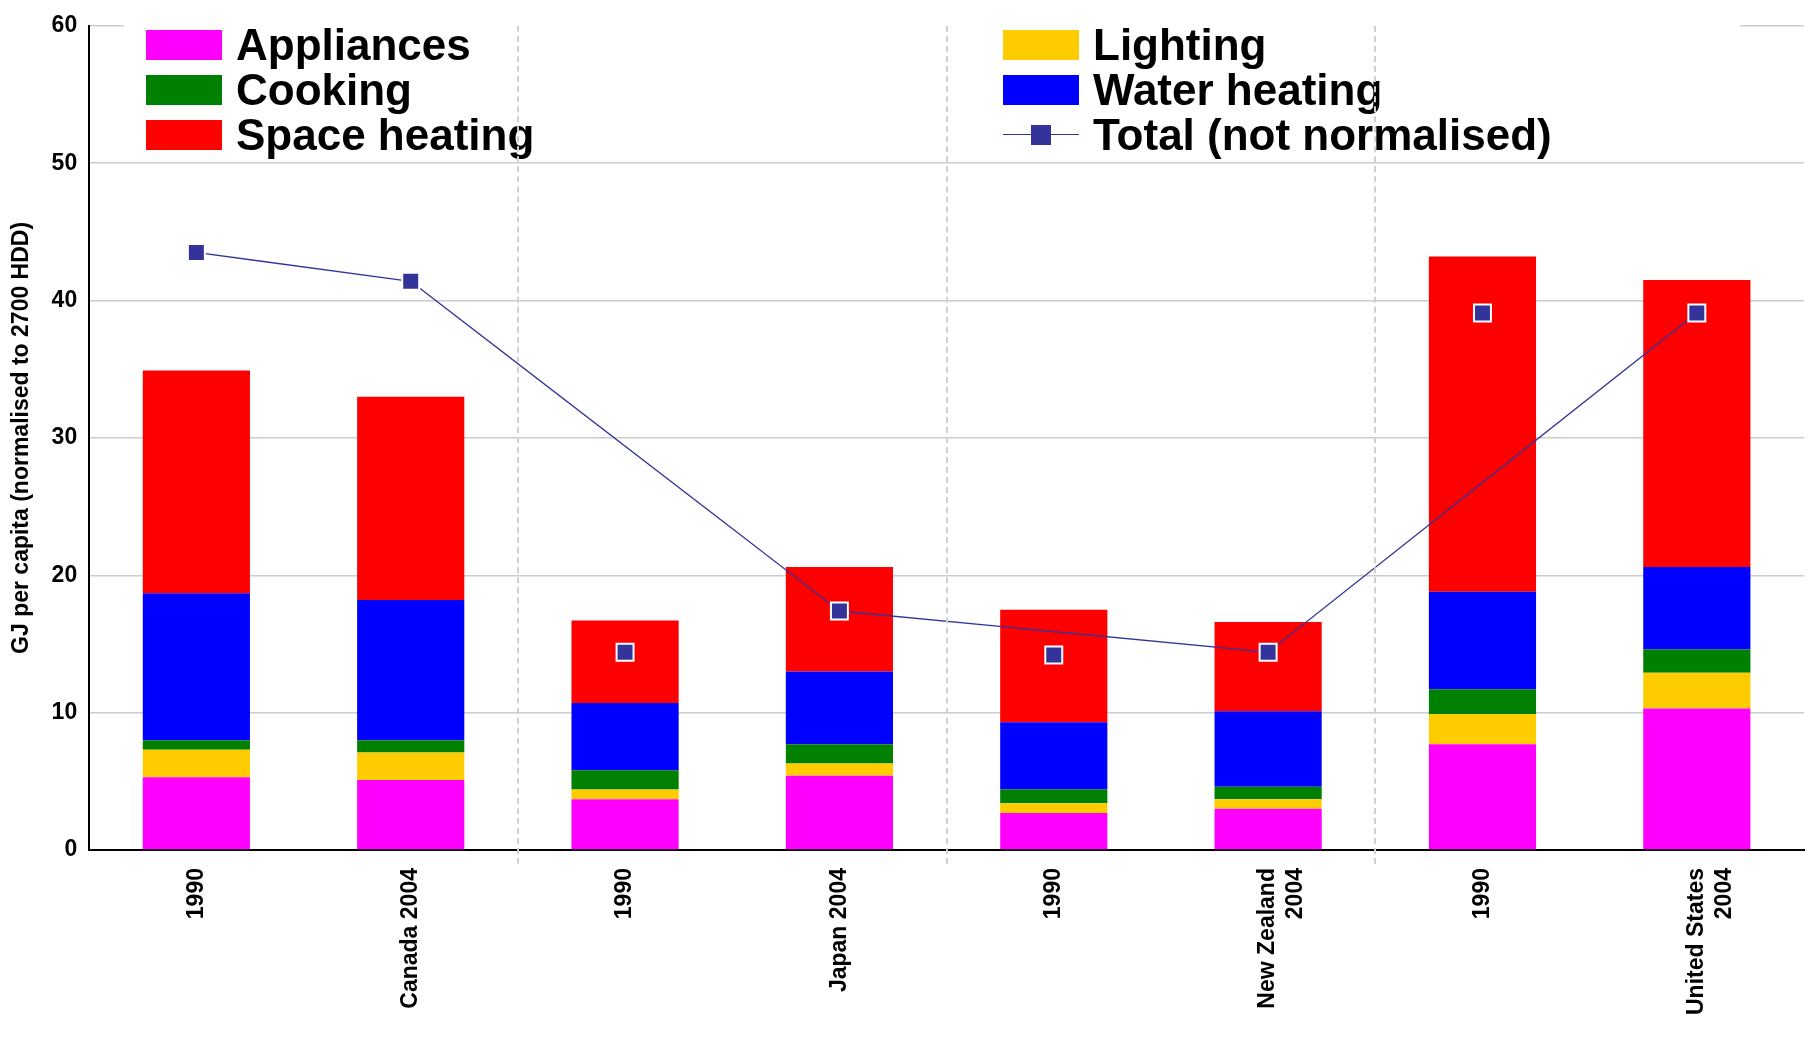 This screenshot has height=1037, width=1818. What do you see at coordinates (64, 24) in the screenshot?
I see `y-tick-label: 60` at bounding box center [64, 24].